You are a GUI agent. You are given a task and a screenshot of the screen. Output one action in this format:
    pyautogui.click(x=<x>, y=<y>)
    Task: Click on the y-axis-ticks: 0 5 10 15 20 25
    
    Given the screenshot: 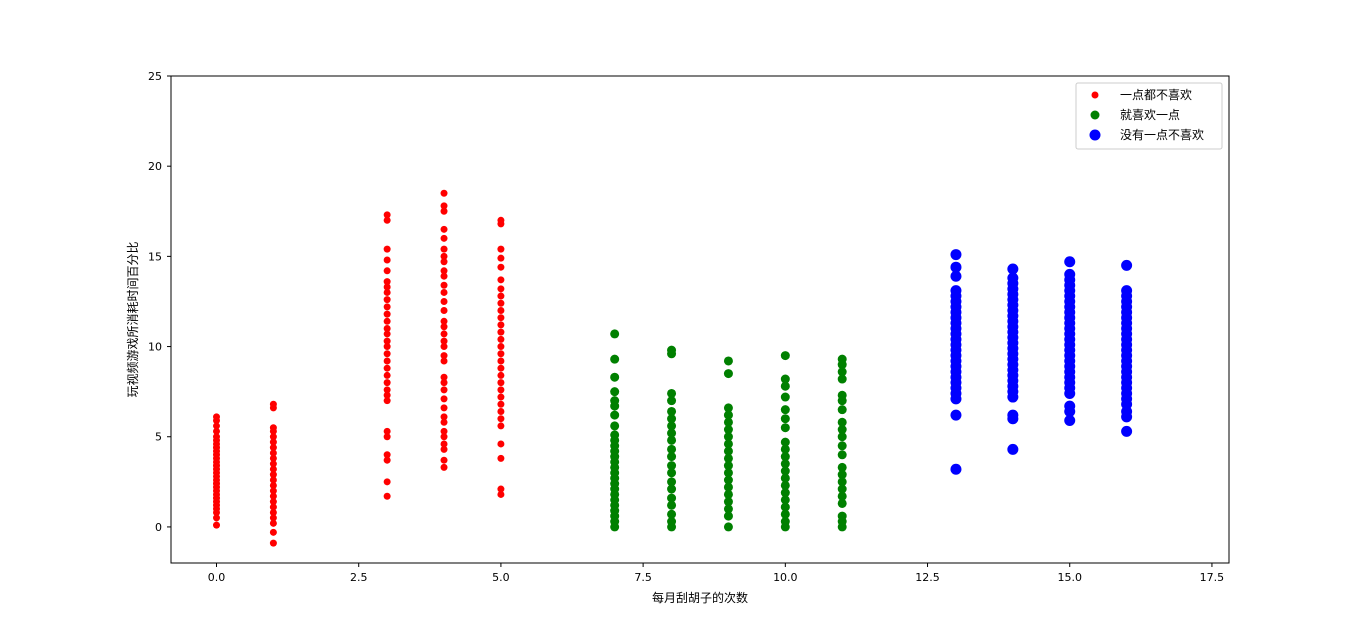 What is the action you would take?
    pyautogui.click(x=159, y=302)
    